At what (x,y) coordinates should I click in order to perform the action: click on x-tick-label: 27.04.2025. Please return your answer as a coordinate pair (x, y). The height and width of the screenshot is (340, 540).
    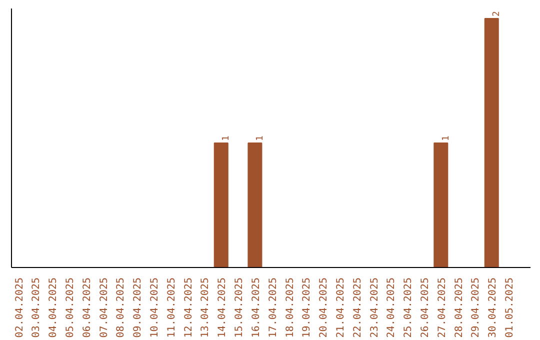
    Looking at the image, I should click on (442, 307).